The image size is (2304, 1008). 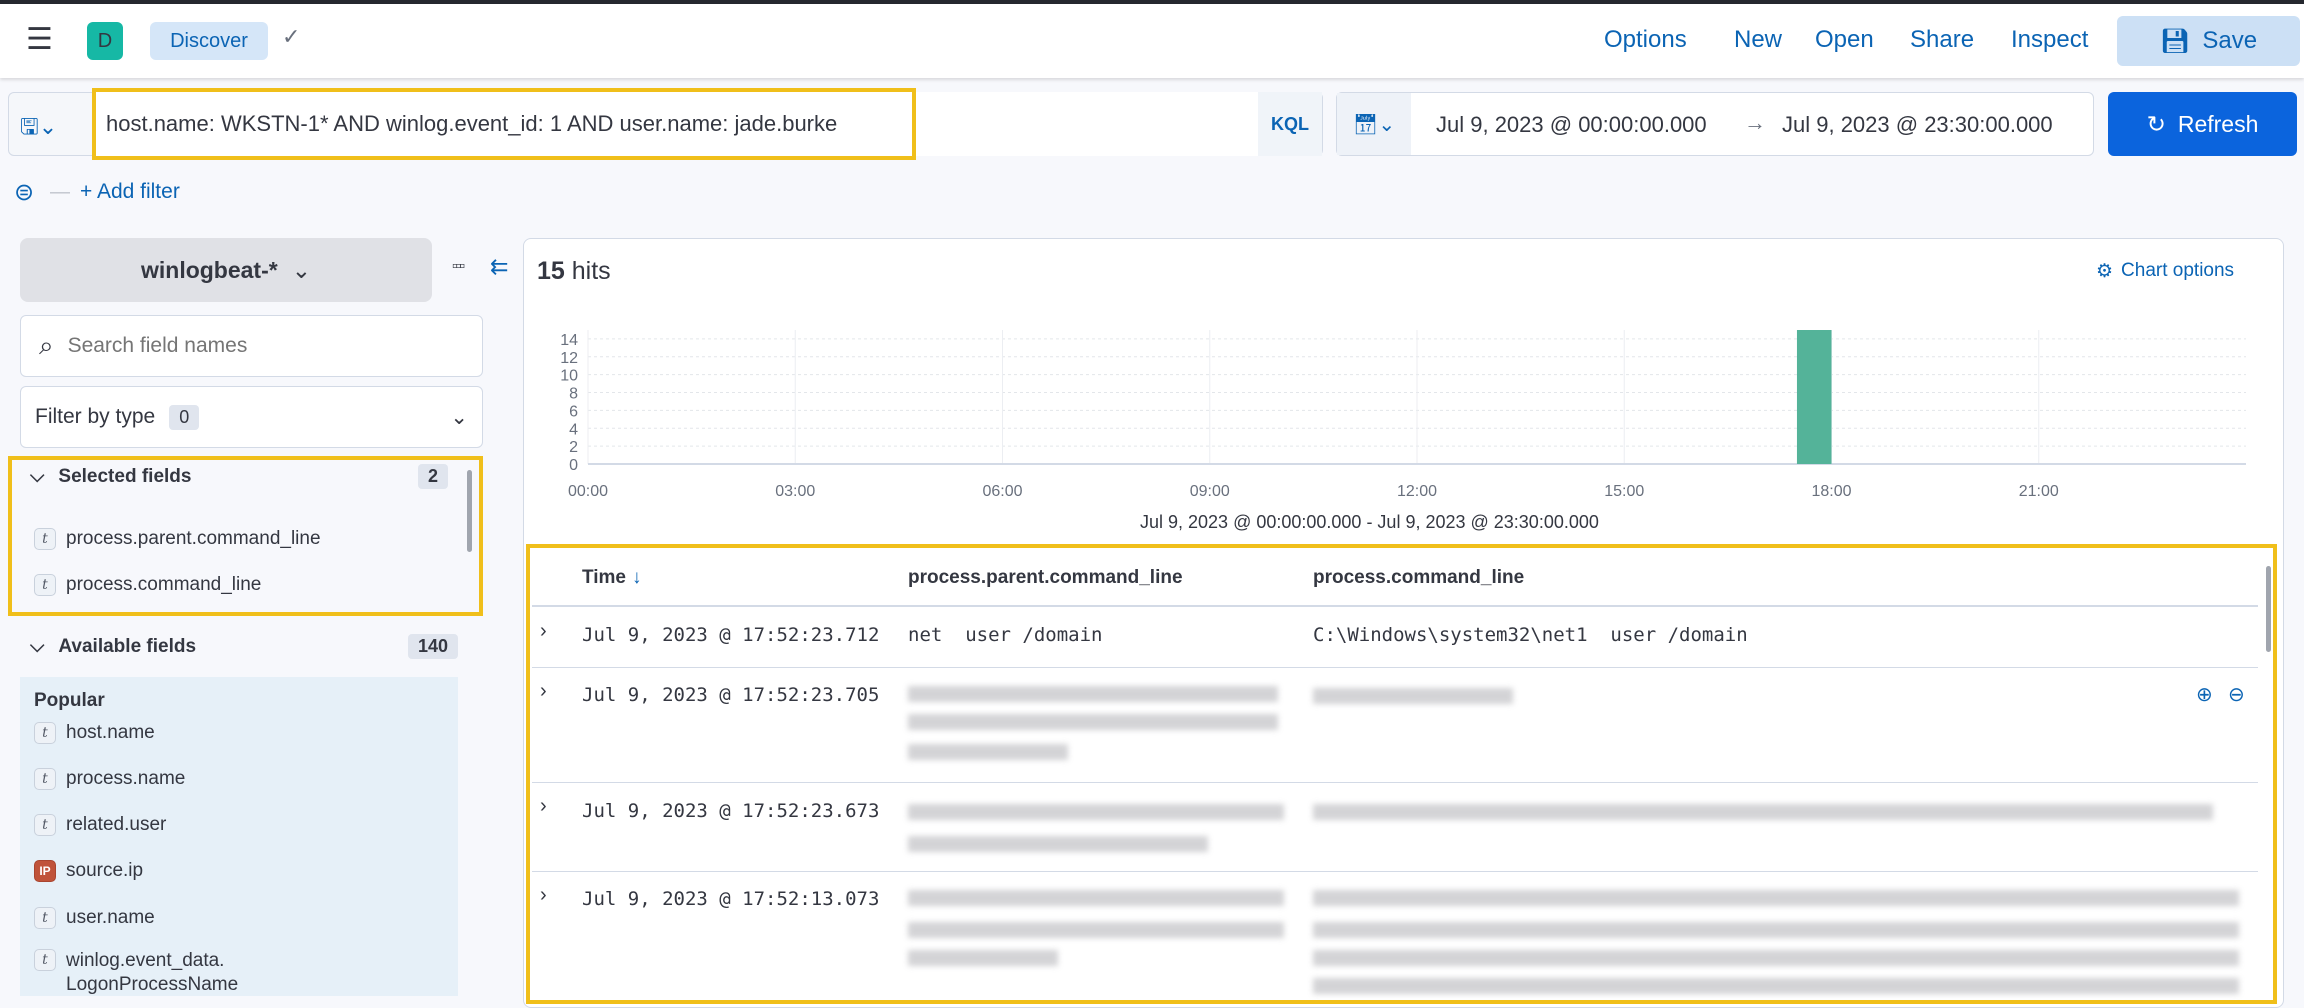 What do you see at coordinates (2204, 695) in the screenshot?
I see `filter-for-value-icon: ⊕` at bounding box center [2204, 695].